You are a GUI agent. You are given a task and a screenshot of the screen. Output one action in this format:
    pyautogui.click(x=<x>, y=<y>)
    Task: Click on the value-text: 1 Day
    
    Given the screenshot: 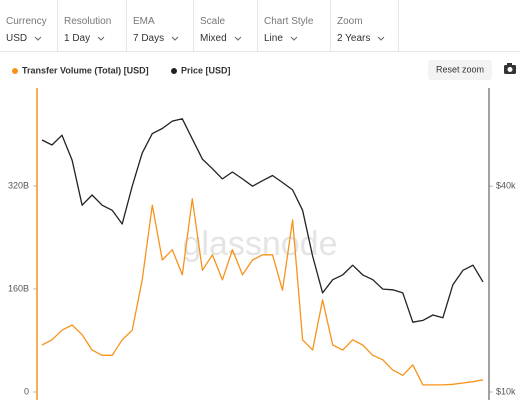 What is the action you would take?
    pyautogui.click(x=77, y=38)
    